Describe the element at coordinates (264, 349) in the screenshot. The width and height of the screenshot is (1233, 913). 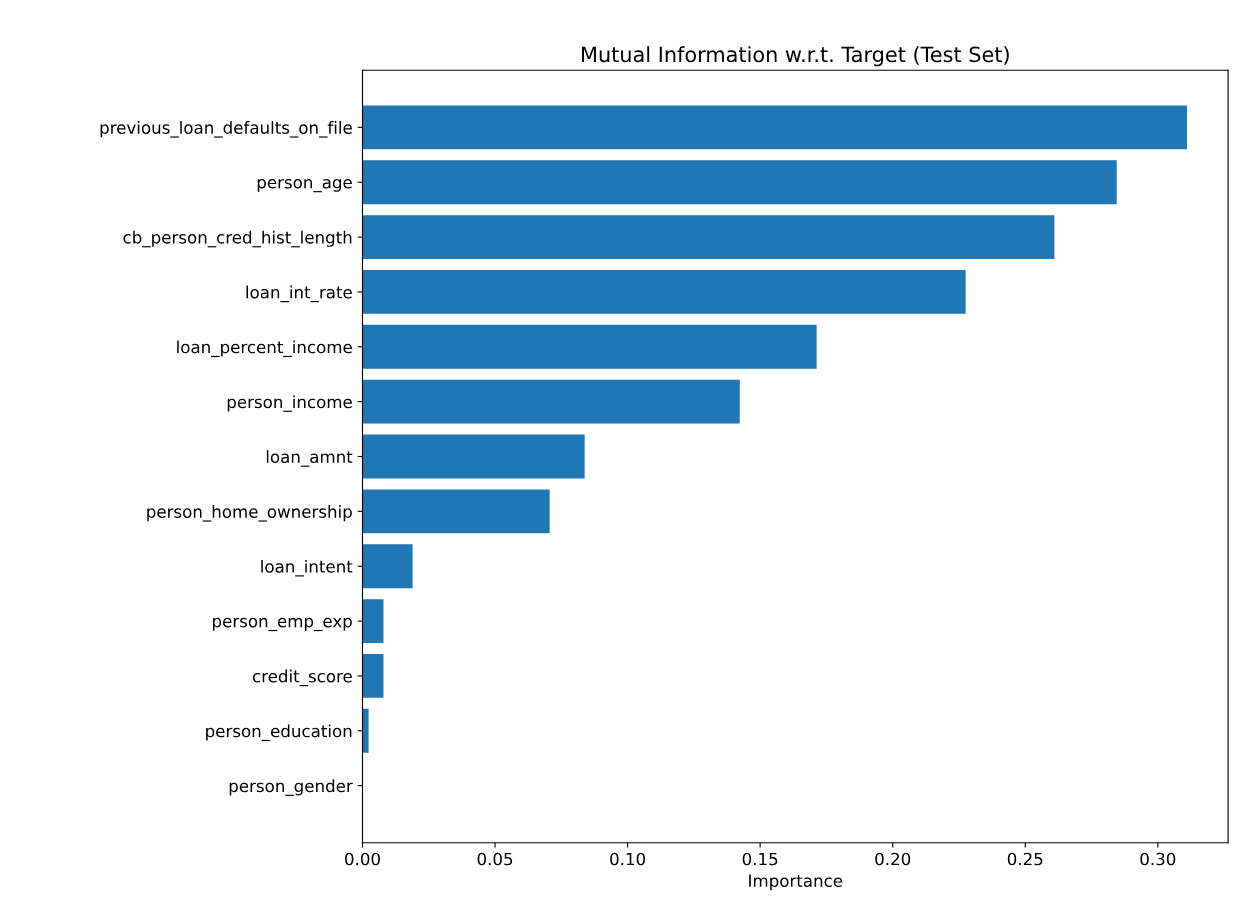
I see `y-tick-label: loan_percent_income` at that location.